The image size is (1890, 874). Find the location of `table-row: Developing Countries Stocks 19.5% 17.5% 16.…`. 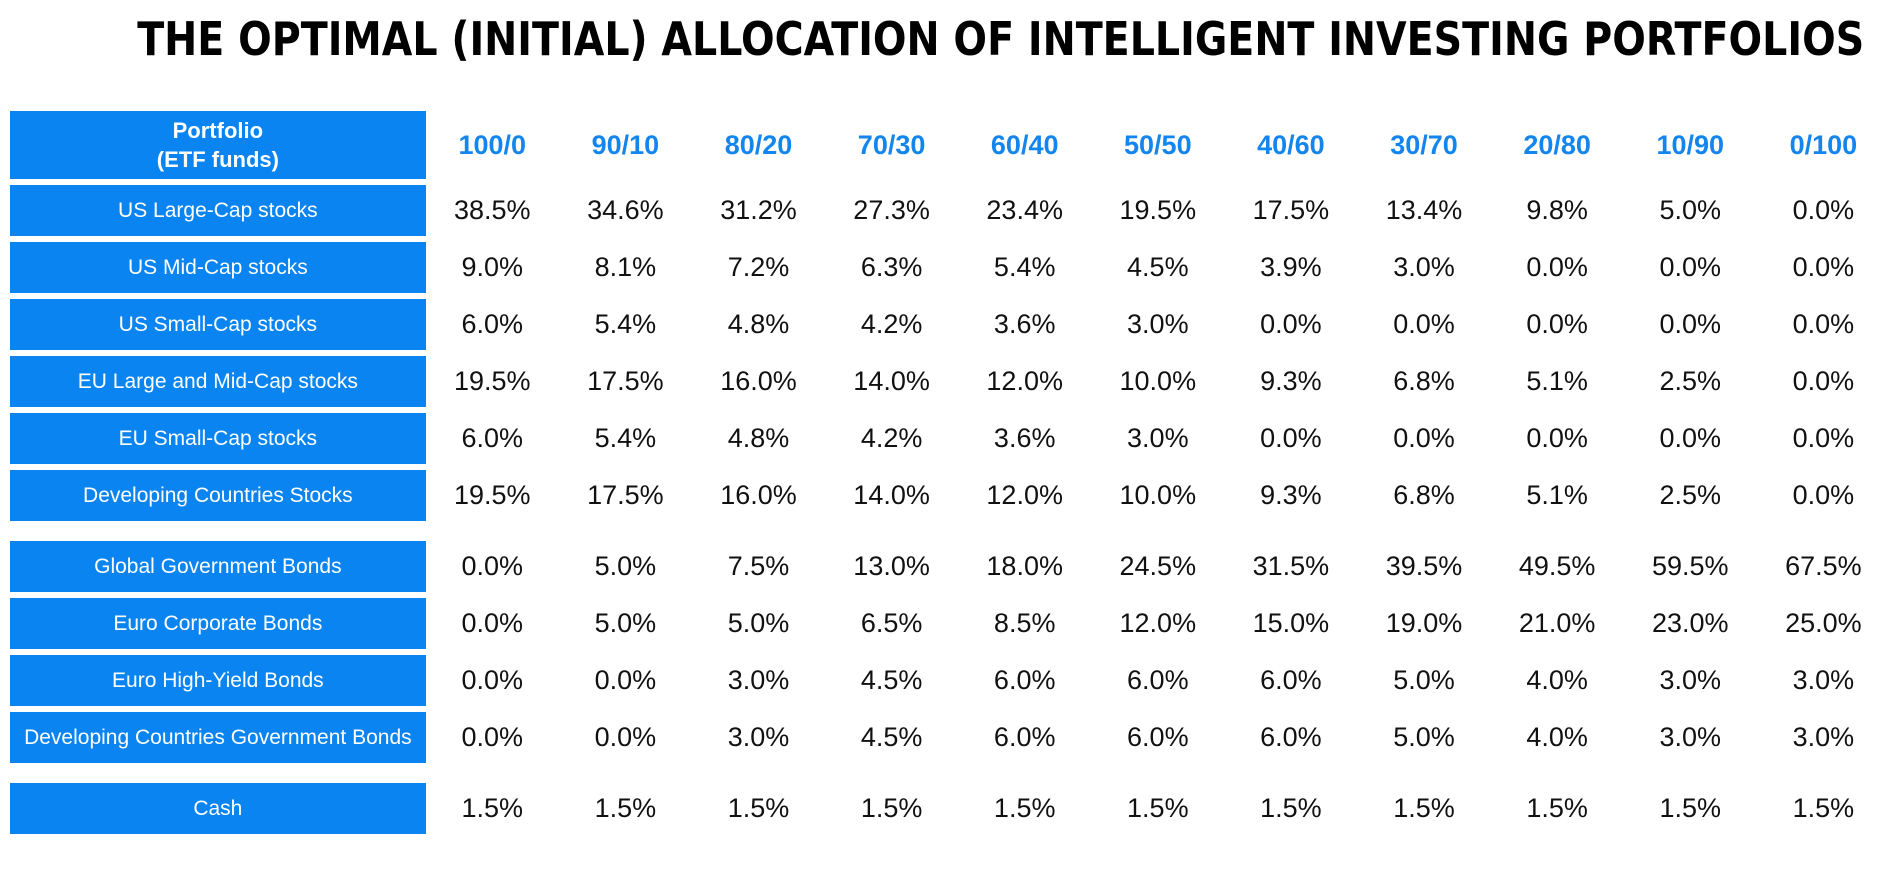

table-row: Developing Countries Stocks 19.5% 17.5% 16.… is located at coordinates (950, 495).